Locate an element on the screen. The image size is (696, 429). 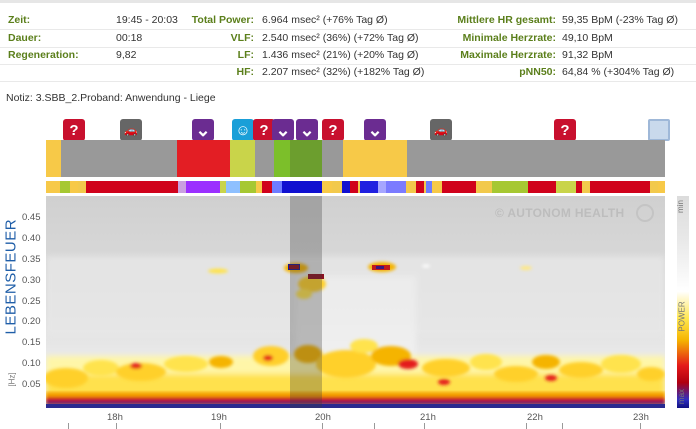
head-icon: ☺ is located at coordinates (243, 130).